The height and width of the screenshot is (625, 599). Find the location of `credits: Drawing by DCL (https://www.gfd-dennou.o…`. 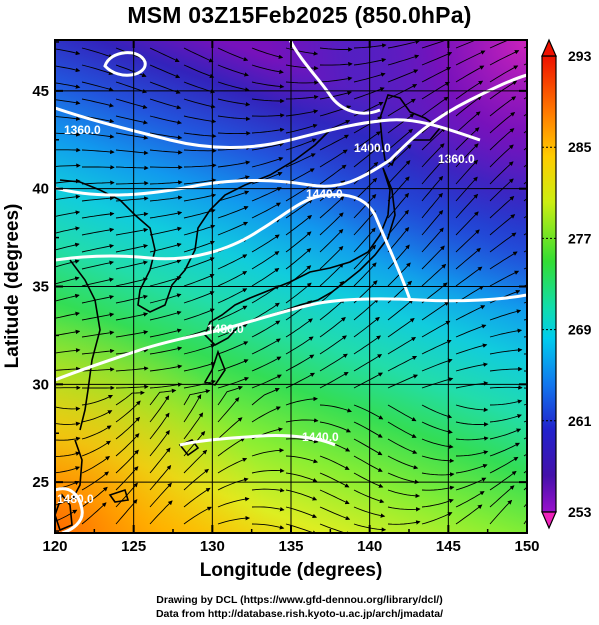

credits: Drawing by DCL (https://www.gfd-dennou.o… is located at coordinates (299, 607).